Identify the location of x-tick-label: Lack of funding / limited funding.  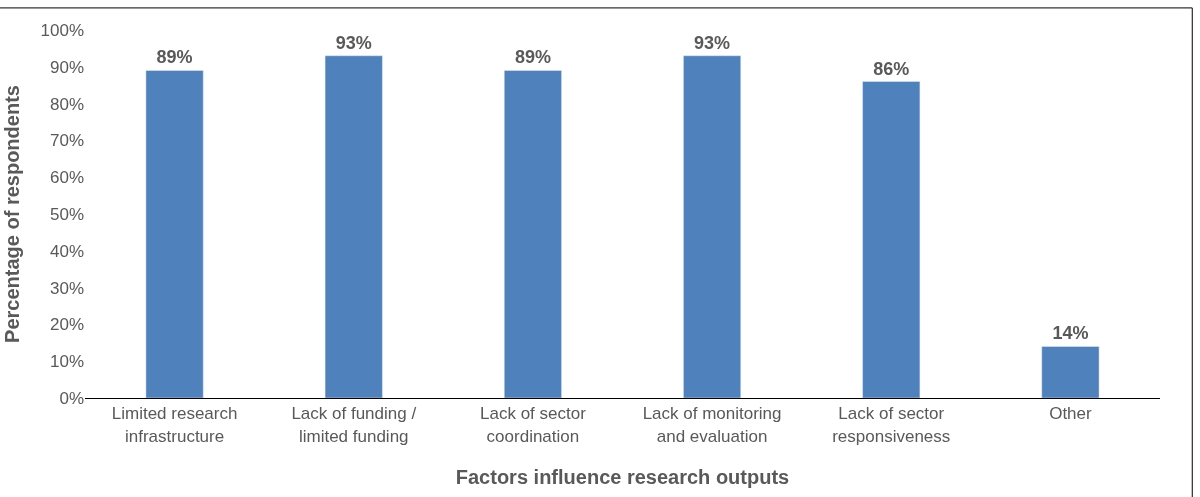
(354, 425).